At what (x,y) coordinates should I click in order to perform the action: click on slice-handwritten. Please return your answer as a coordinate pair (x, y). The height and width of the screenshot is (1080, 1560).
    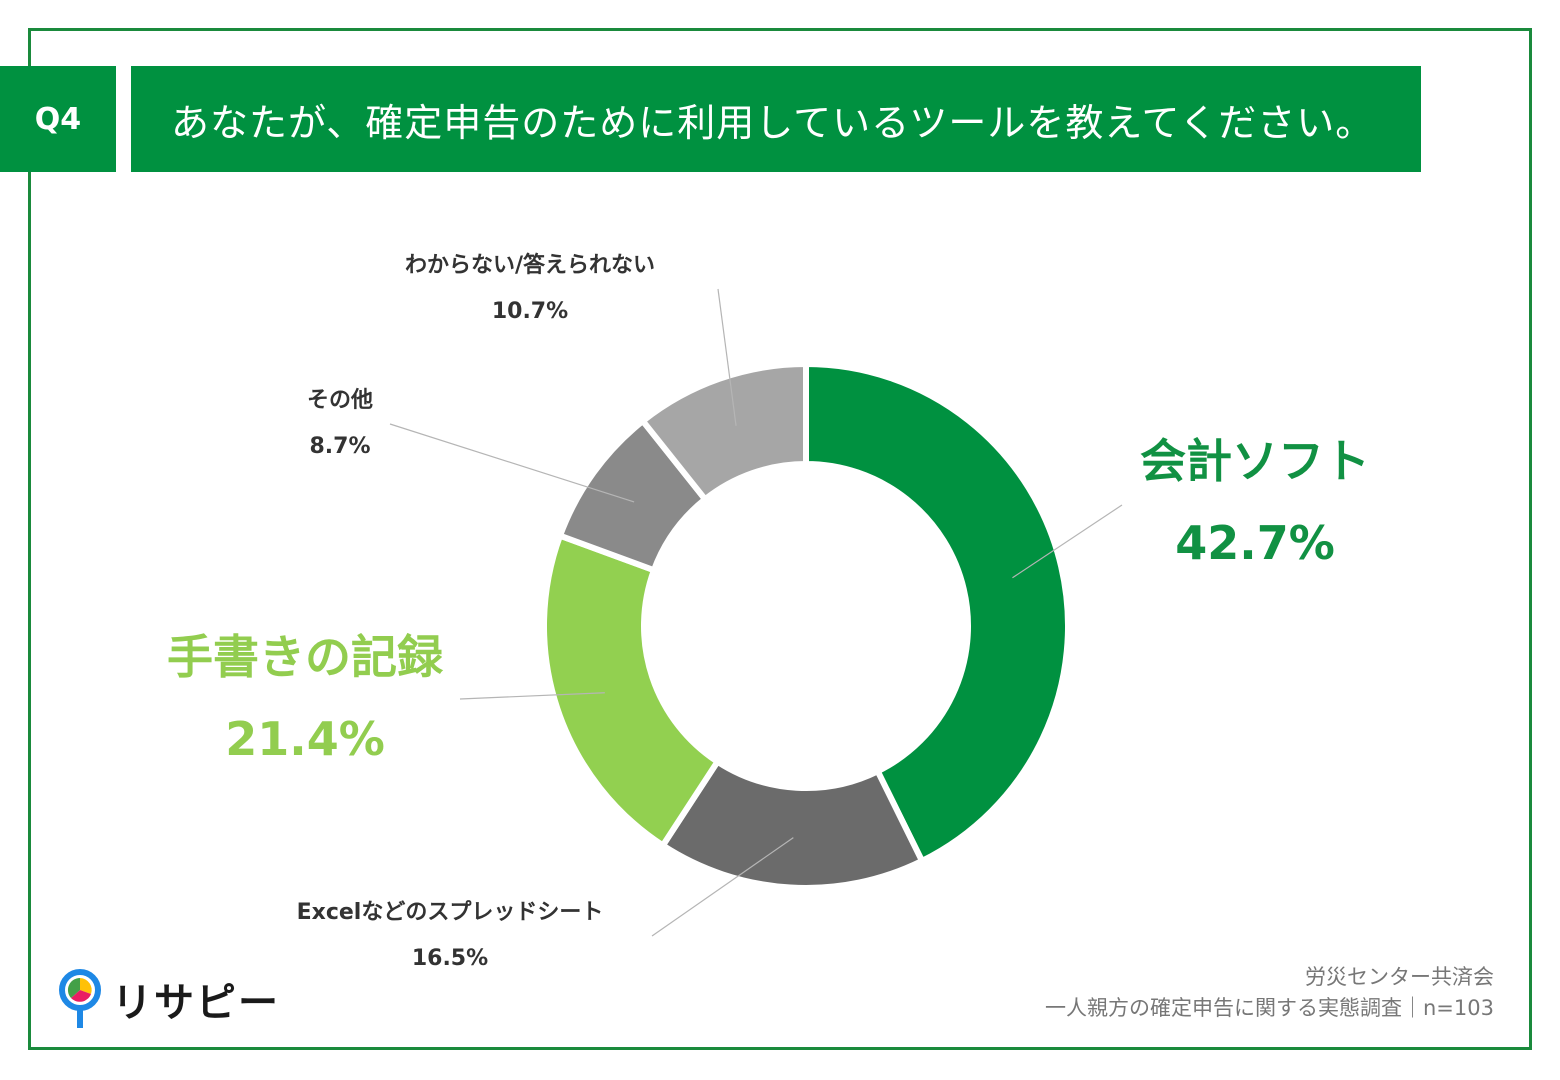
    Looking at the image, I should click on (631, 690).